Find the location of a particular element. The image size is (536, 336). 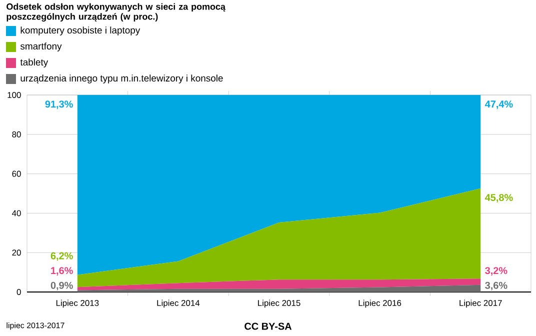

data-label: 91,3% is located at coordinates (59, 105).